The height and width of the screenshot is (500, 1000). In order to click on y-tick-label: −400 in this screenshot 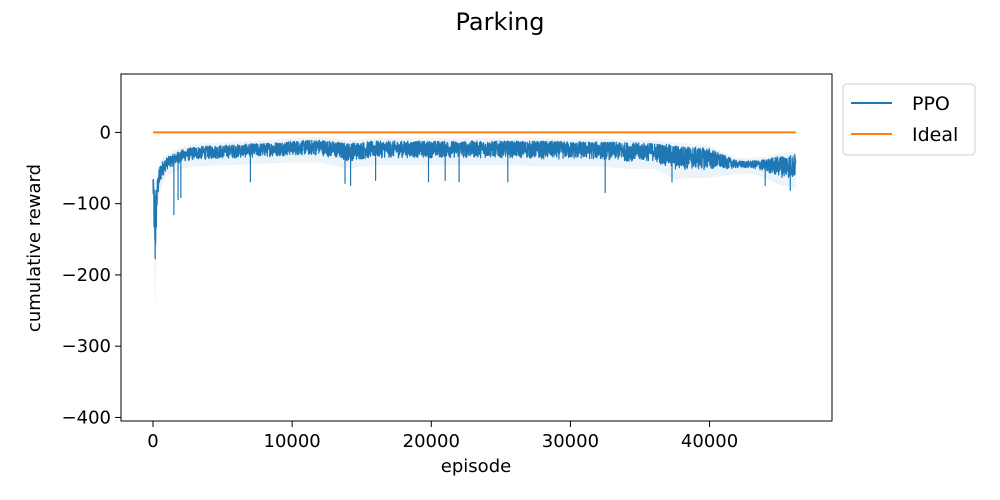, I will do `click(86, 417)`.